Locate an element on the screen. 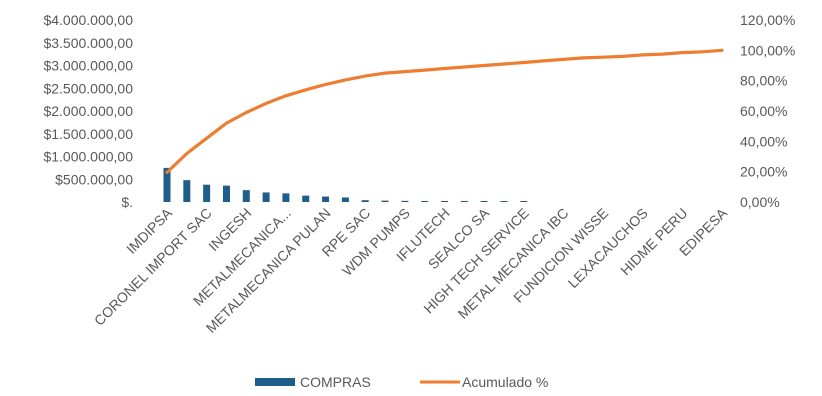 The height and width of the screenshot is (396, 822). bars-compras is located at coordinates (345, 184).